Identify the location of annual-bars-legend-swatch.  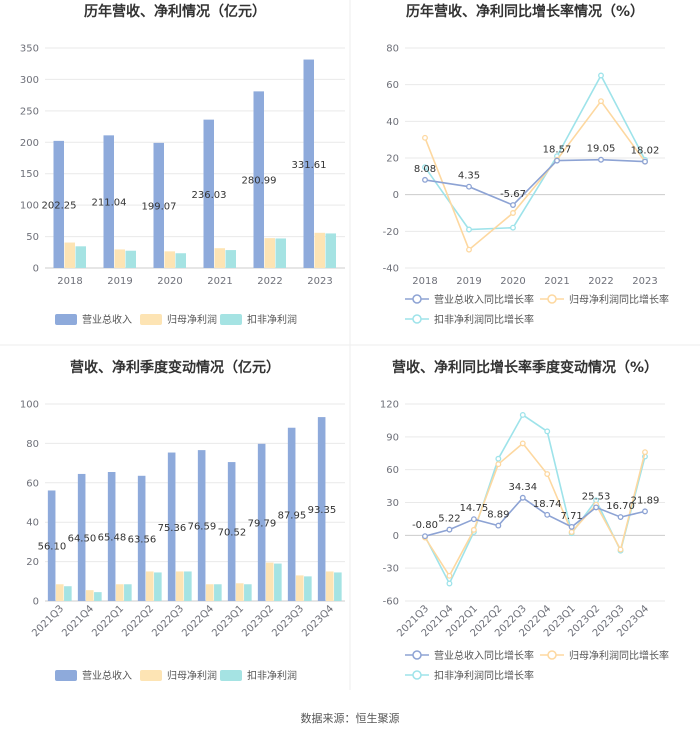
(66, 319).